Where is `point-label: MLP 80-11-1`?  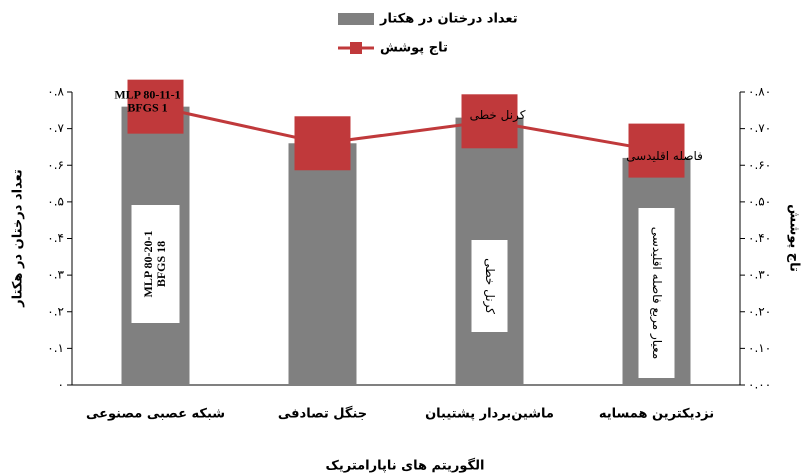 point-label: MLP 80-11-1 is located at coordinates (147, 94).